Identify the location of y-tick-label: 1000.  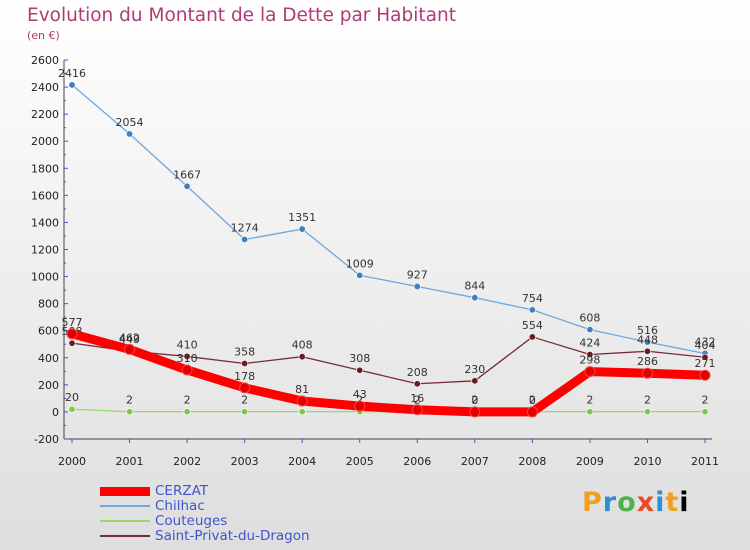
(45, 277).